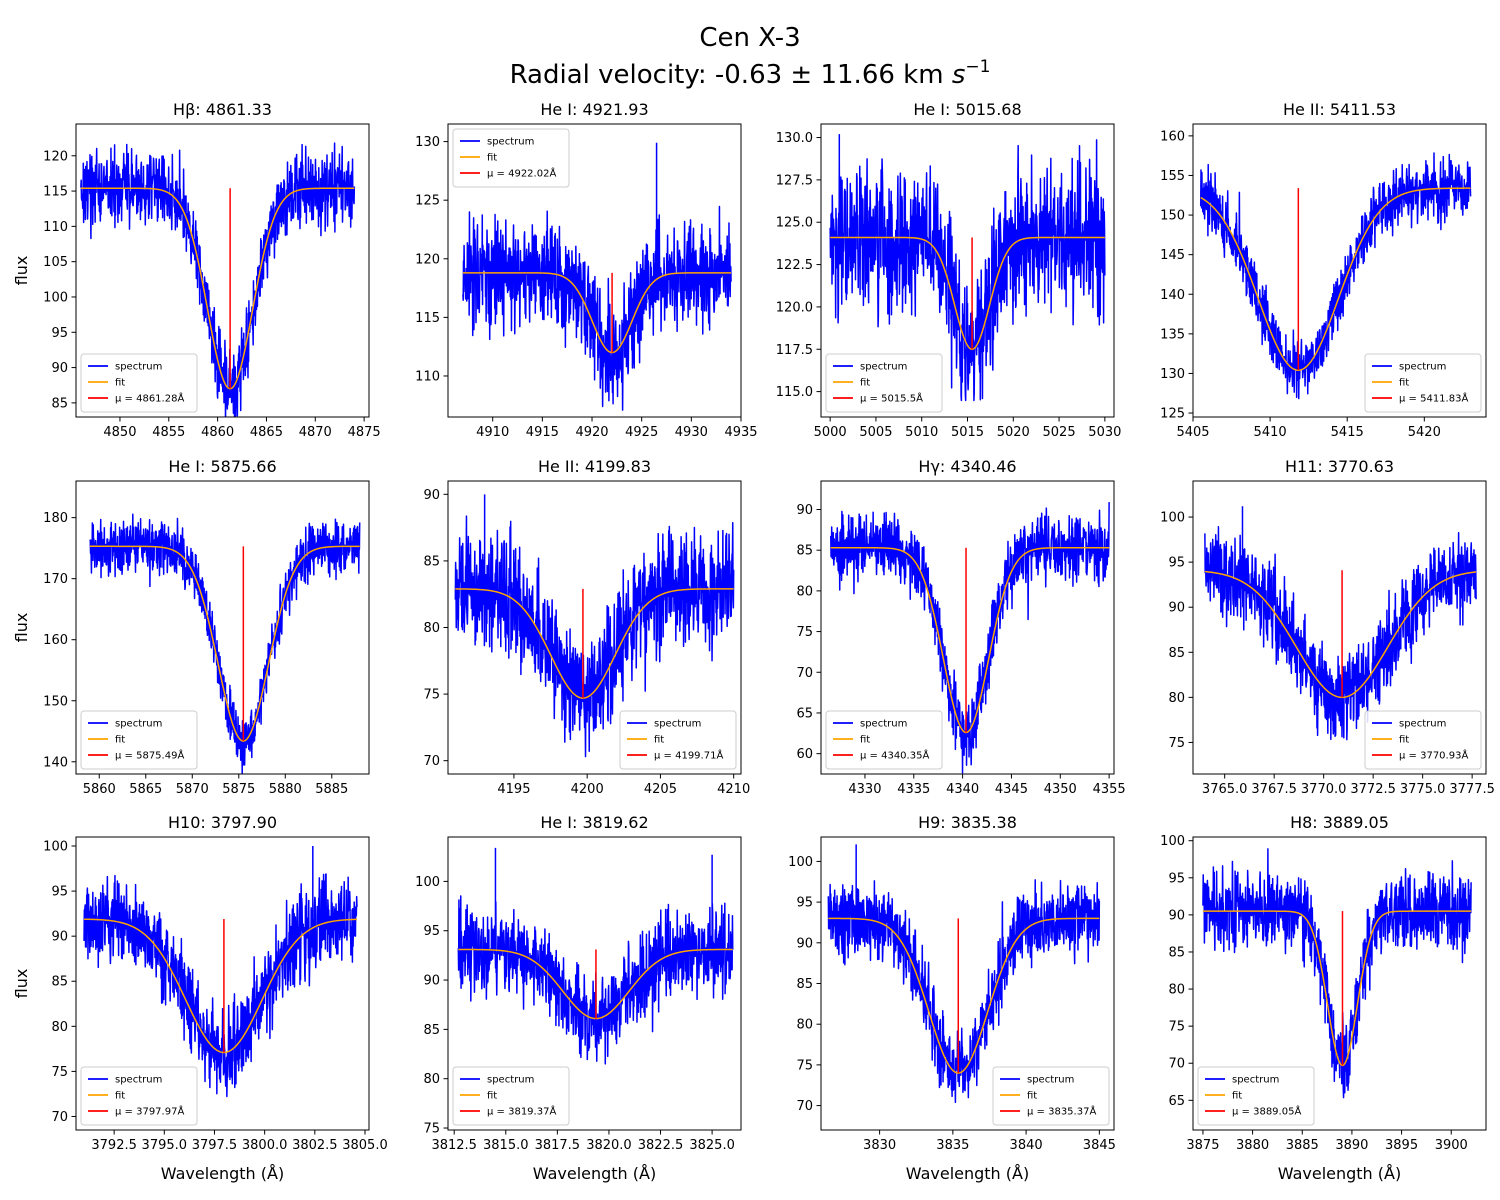  I want to click on legend-item-mu: μ = 3770.93Å, so click(1433, 755).